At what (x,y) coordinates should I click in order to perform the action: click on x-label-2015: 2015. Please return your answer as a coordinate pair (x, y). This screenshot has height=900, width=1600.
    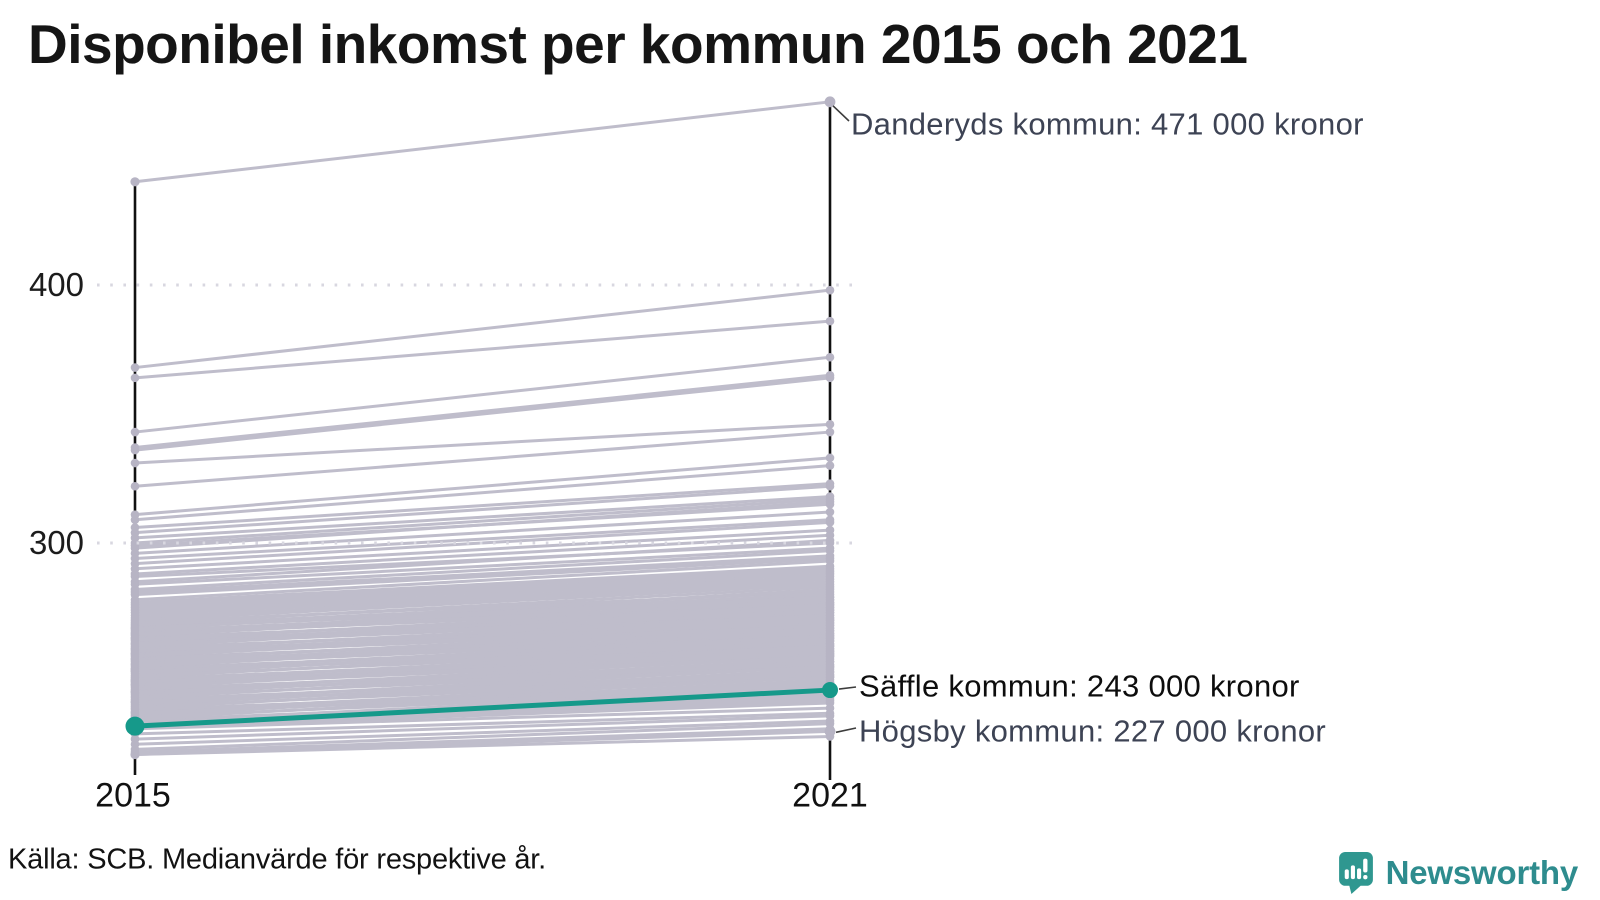
    Looking at the image, I should click on (133, 795).